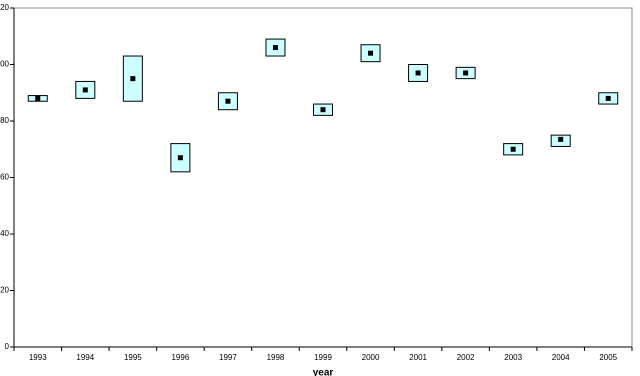  What do you see at coordinates (4, 290) in the screenshot?
I see `y-tick-label: 20` at bounding box center [4, 290].